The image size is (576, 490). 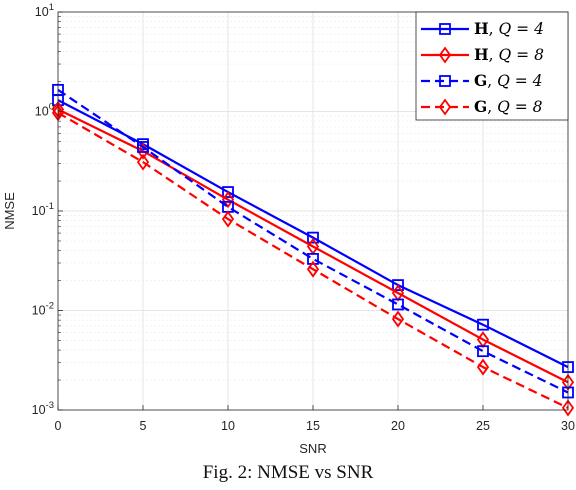 What do you see at coordinates (44, 10) in the screenshot?
I see `y-tick-label: 10¹` at bounding box center [44, 10].